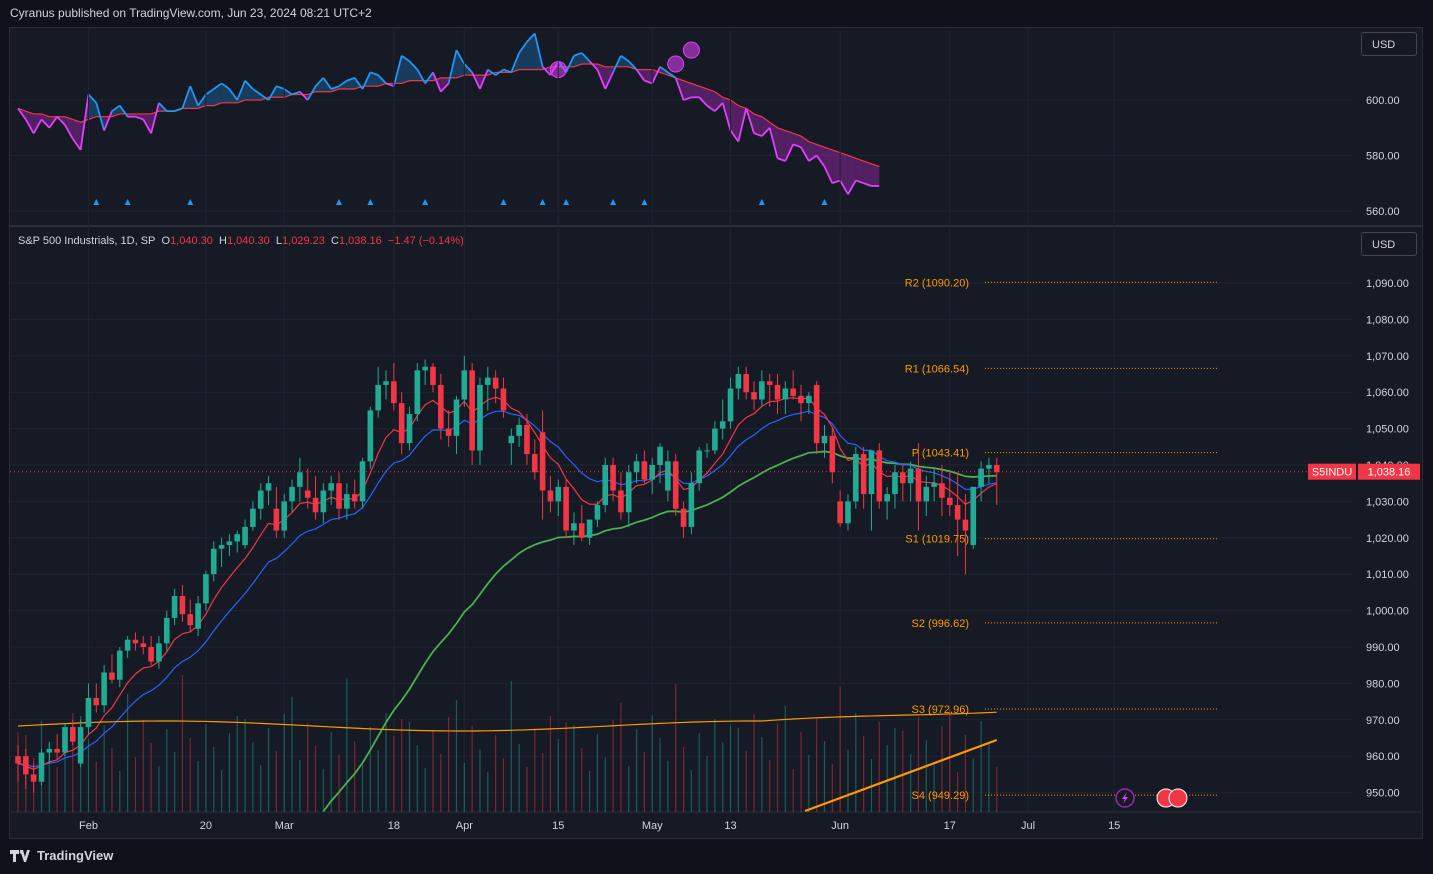 The image size is (1433, 874). I want to click on currency-button-top: USD, so click(1389, 44).